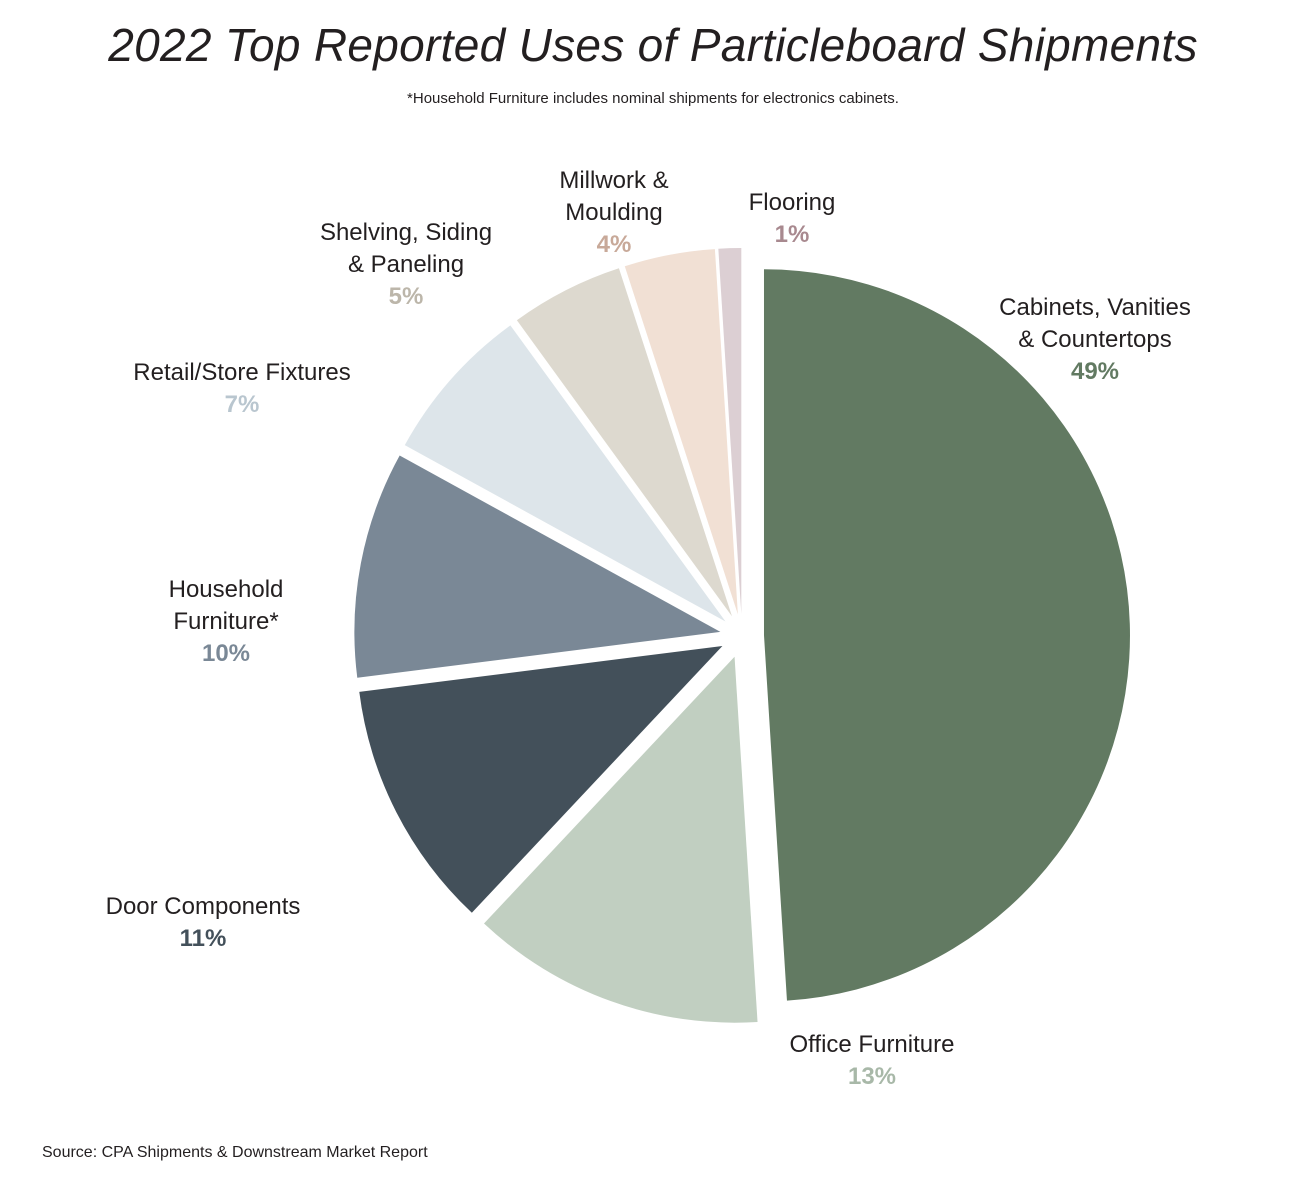 The height and width of the screenshot is (1190, 1306). I want to click on slice-label: Millwork &, so click(613, 180).